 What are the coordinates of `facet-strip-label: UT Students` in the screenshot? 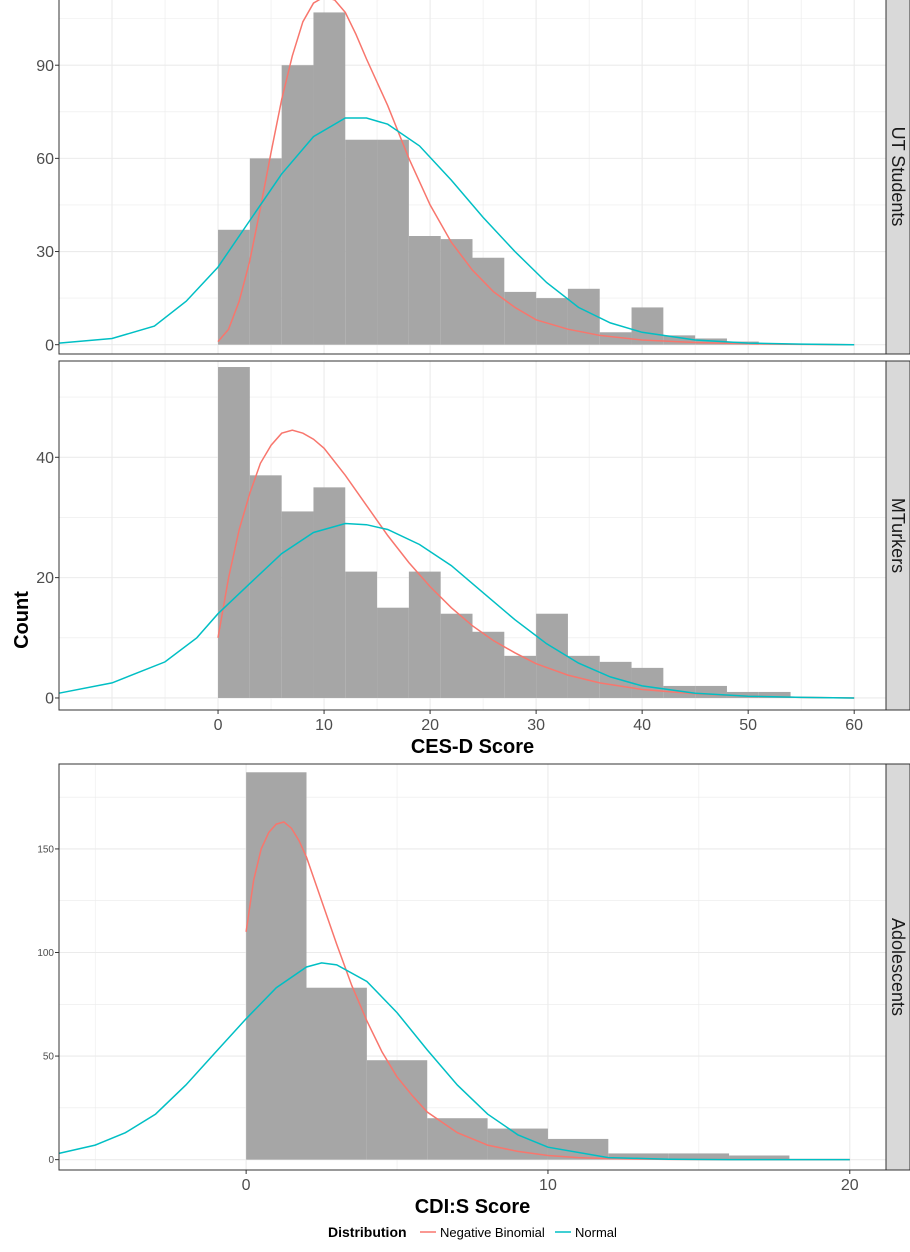 It's located at (898, 177).